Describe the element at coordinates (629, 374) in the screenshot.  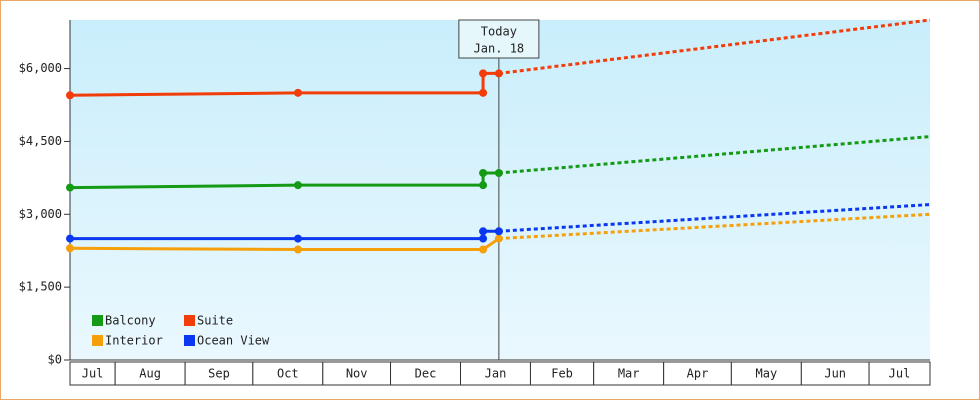
I see `x-tick-label: Mar` at that location.